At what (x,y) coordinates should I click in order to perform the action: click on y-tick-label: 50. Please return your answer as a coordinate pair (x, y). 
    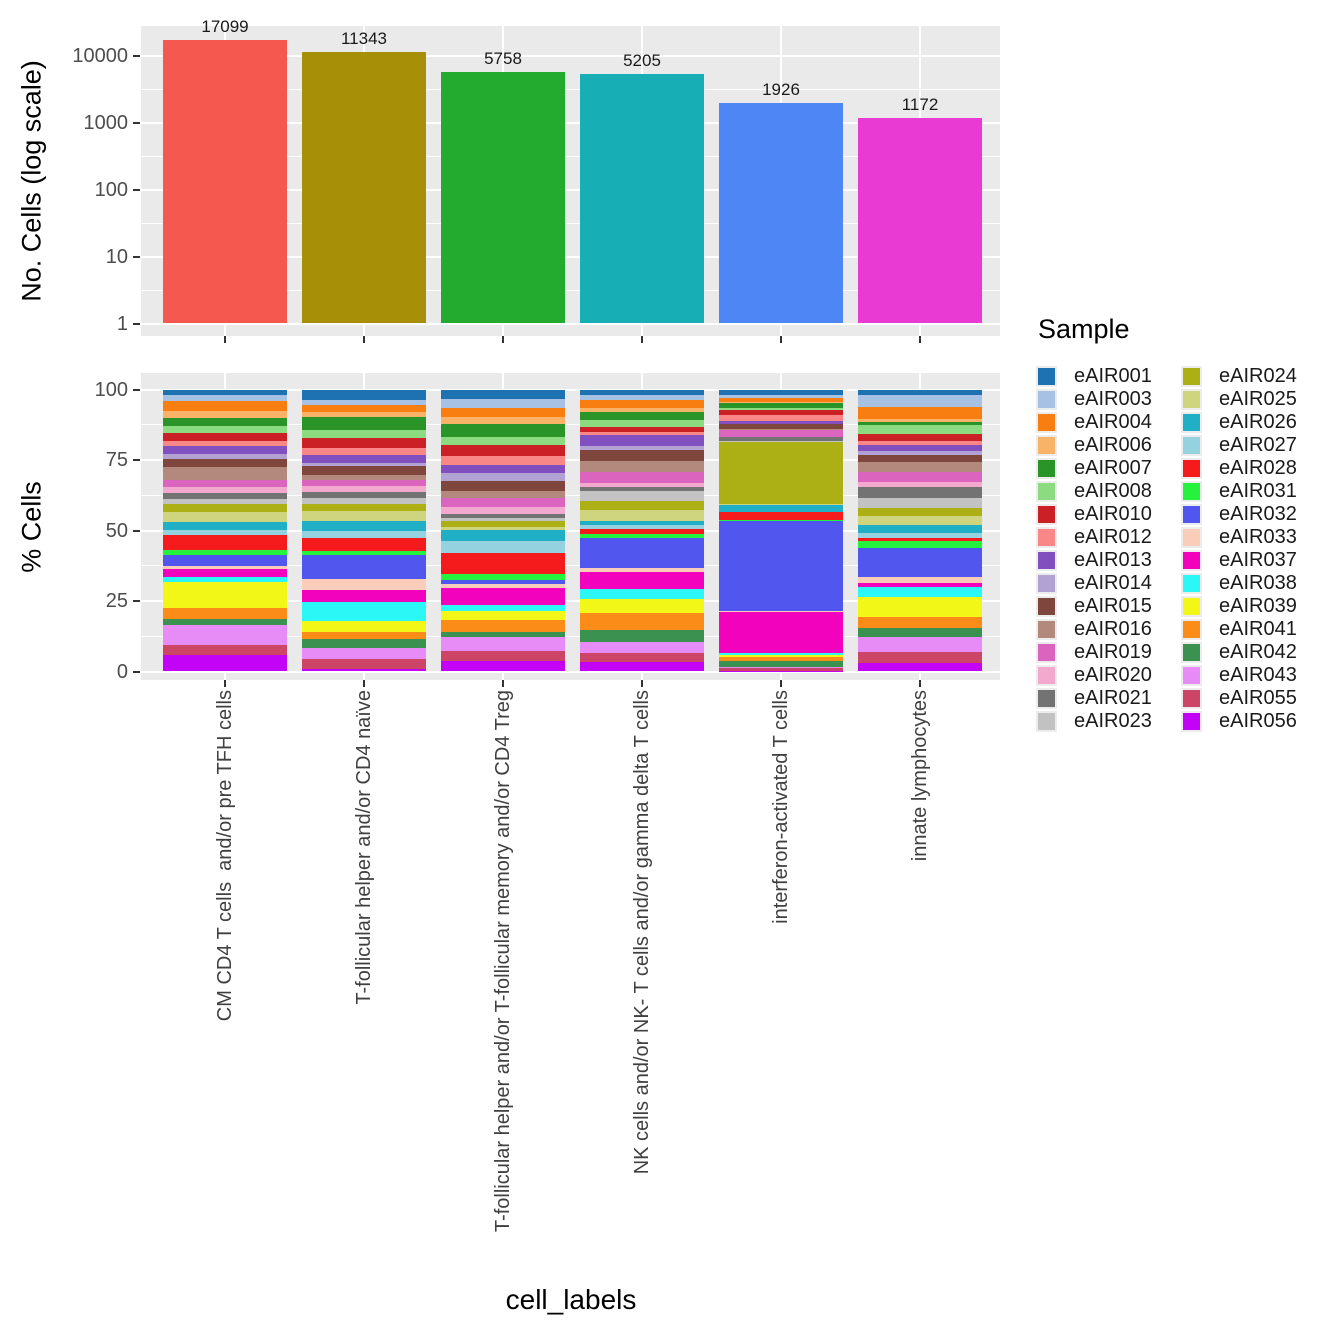
    Looking at the image, I should click on (116, 530).